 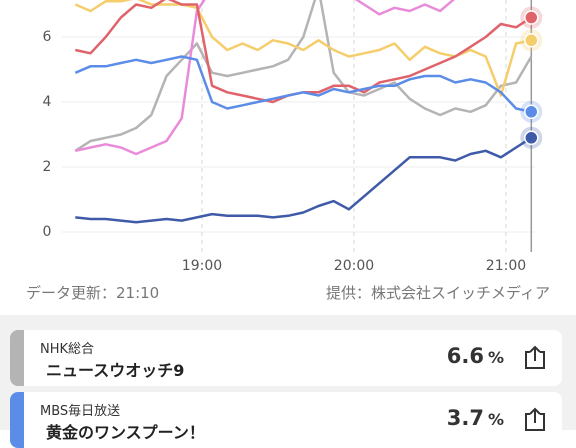 I want to click on x-tick-label: 19:00, so click(x=202, y=266).